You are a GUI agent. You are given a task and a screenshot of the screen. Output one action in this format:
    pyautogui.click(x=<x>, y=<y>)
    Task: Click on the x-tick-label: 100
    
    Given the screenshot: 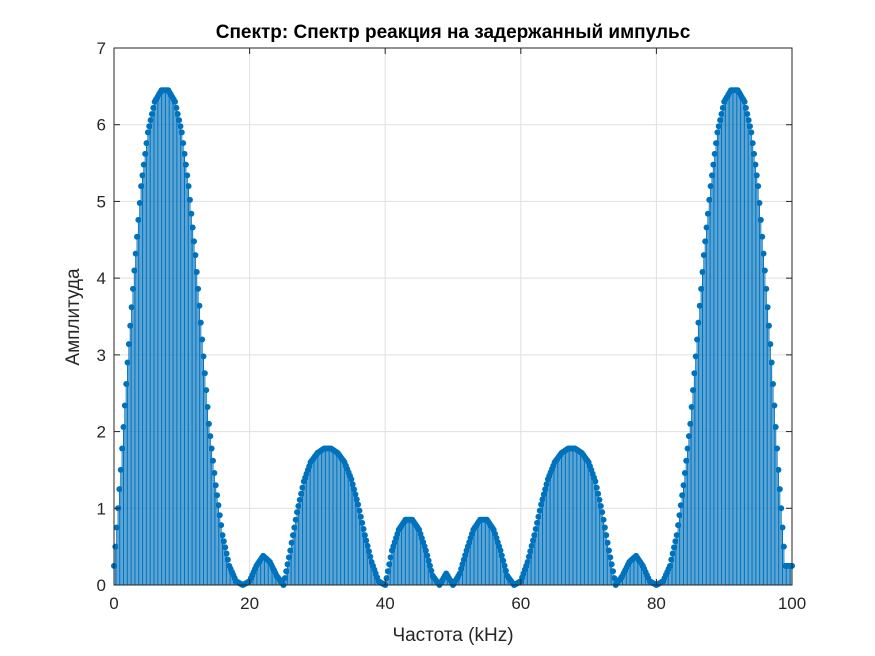 What is the action you would take?
    pyautogui.click(x=792, y=603)
    